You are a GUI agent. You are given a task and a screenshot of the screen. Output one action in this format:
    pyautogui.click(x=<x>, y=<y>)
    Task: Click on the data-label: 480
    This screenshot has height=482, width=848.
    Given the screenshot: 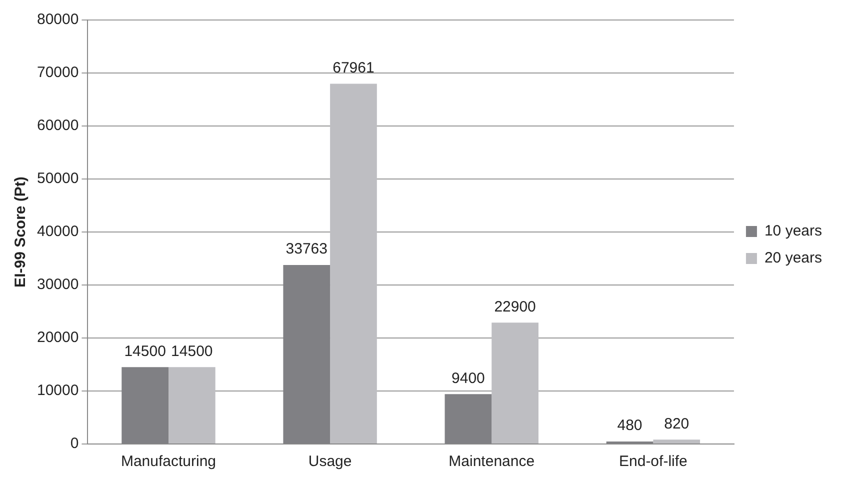 What is the action you would take?
    pyautogui.click(x=629, y=425)
    